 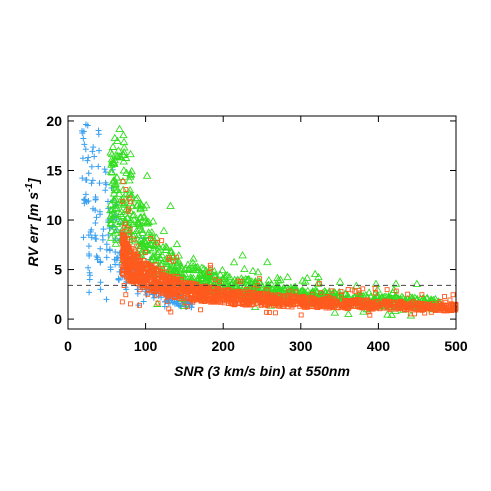 I want to click on x-axis-label: SNR (3 km/s bin) at 550nm, so click(x=262, y=371).